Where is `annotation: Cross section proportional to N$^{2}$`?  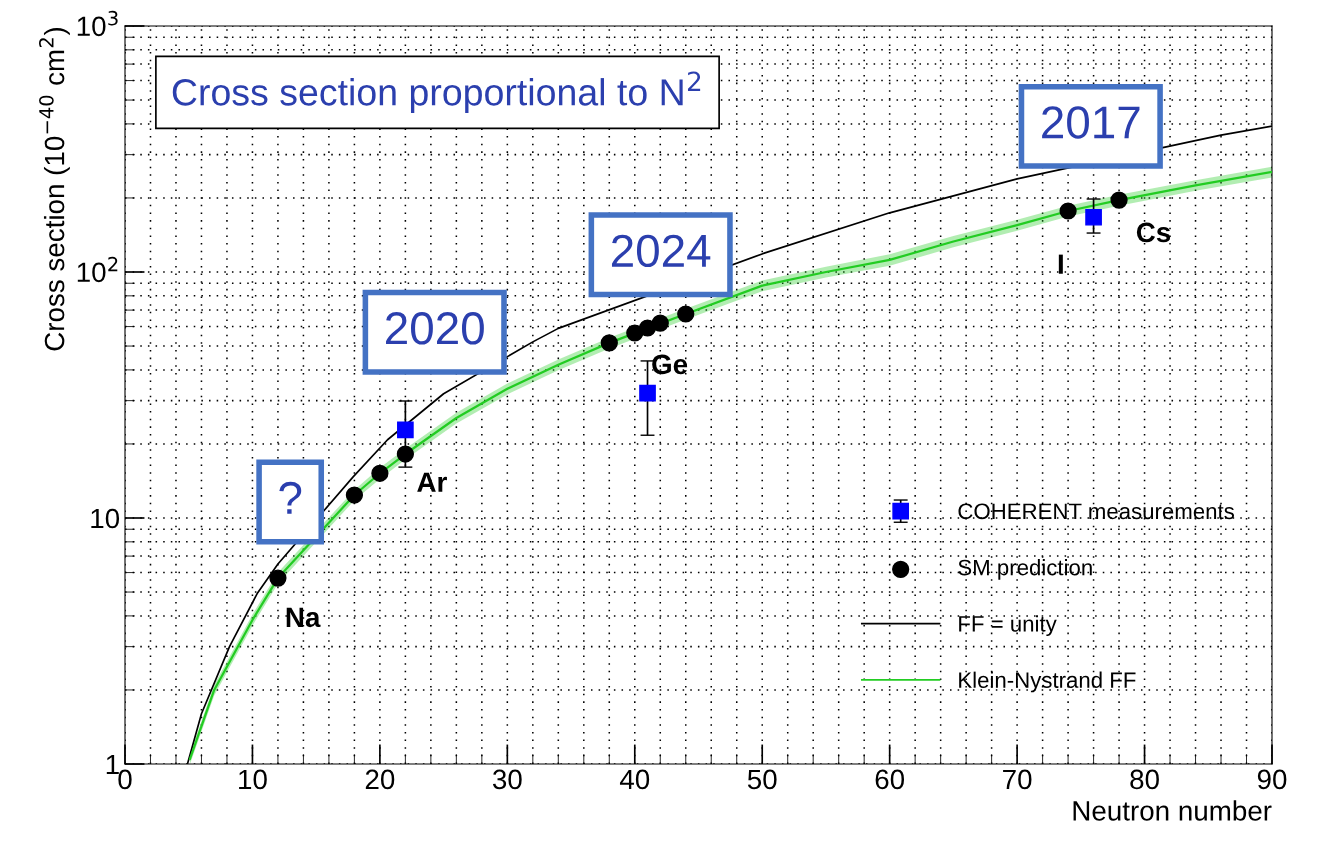 annotation: Cross section proportional to N$^{2}$ is located at coordinates (436, 92).